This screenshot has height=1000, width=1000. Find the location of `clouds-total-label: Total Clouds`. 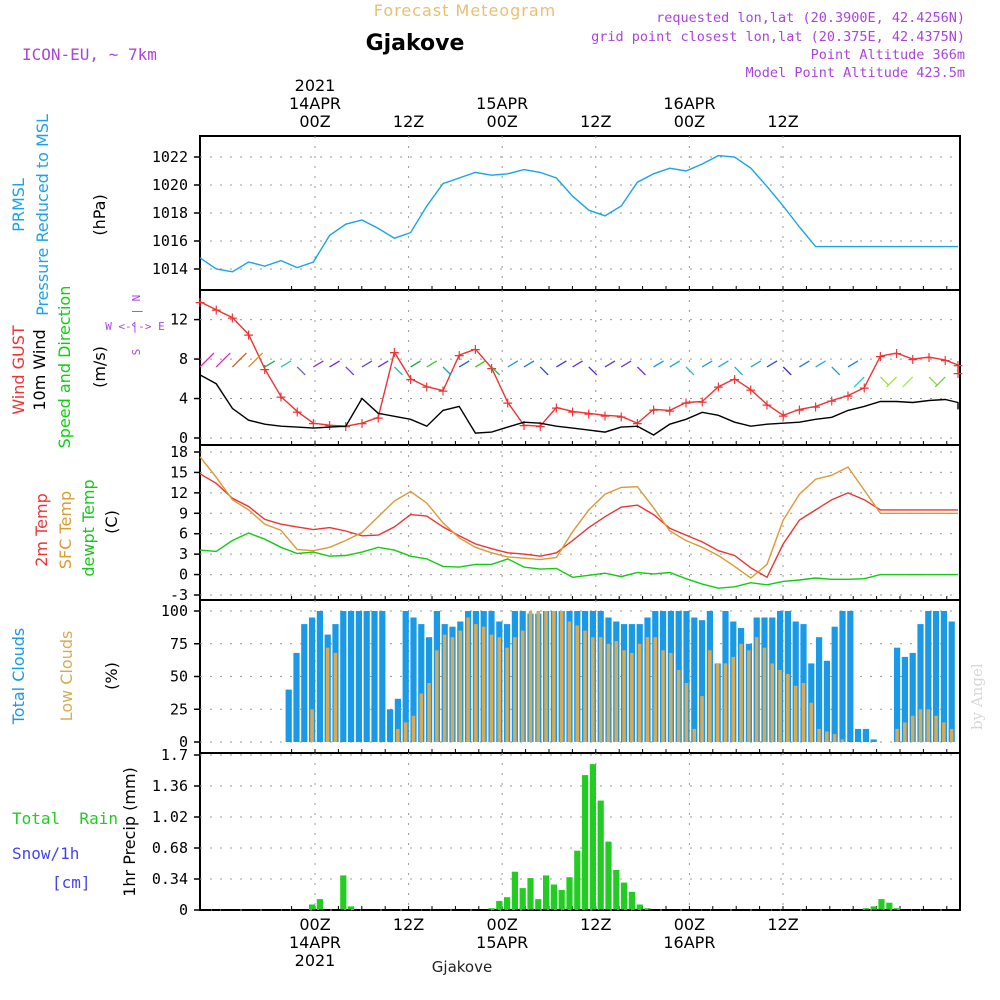

clouds-total-label: Total Clouds is located at coordinates (18, 677).